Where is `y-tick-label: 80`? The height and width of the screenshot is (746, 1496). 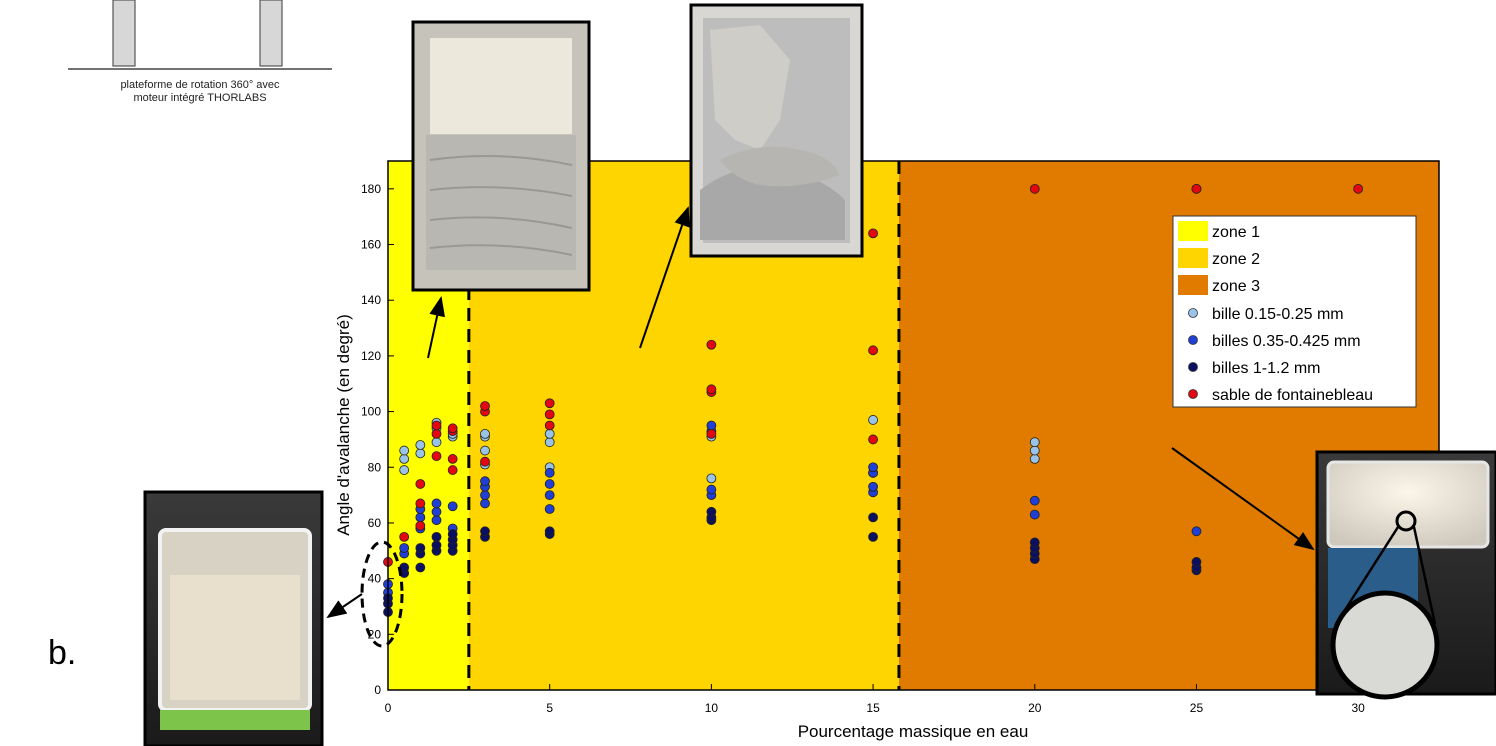 y-tick-label: 80 is located at coordinates (375, 467).